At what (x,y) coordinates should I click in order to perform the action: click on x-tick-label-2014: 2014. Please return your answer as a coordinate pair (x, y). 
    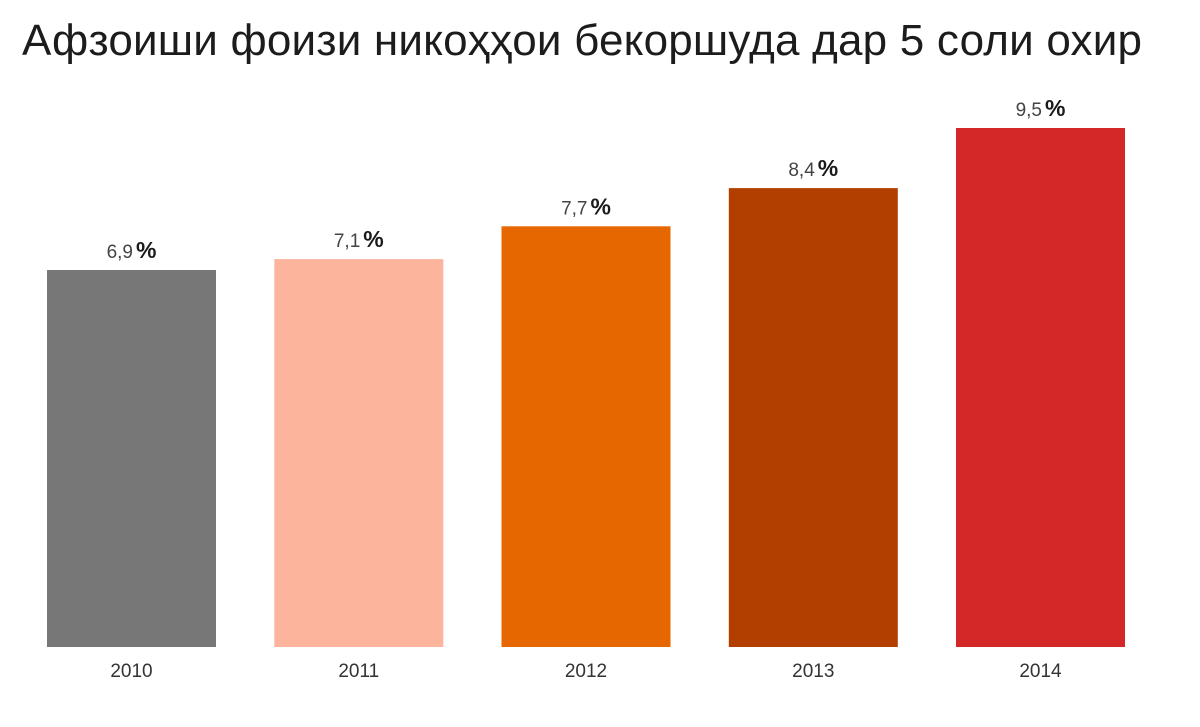
    Looking at the image, I should click on (1040, 671).